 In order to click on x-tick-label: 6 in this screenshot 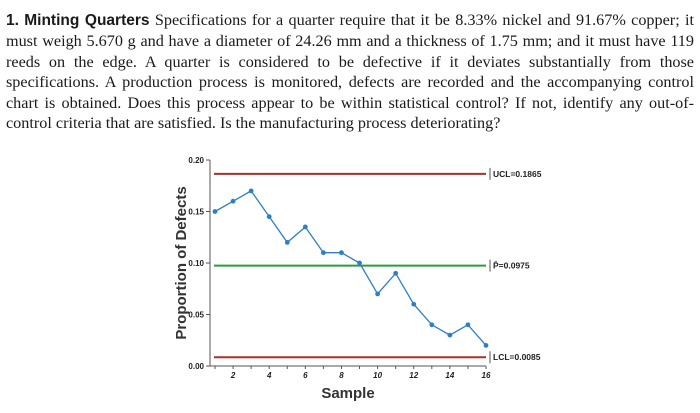, I will do `click(305, 375)`.